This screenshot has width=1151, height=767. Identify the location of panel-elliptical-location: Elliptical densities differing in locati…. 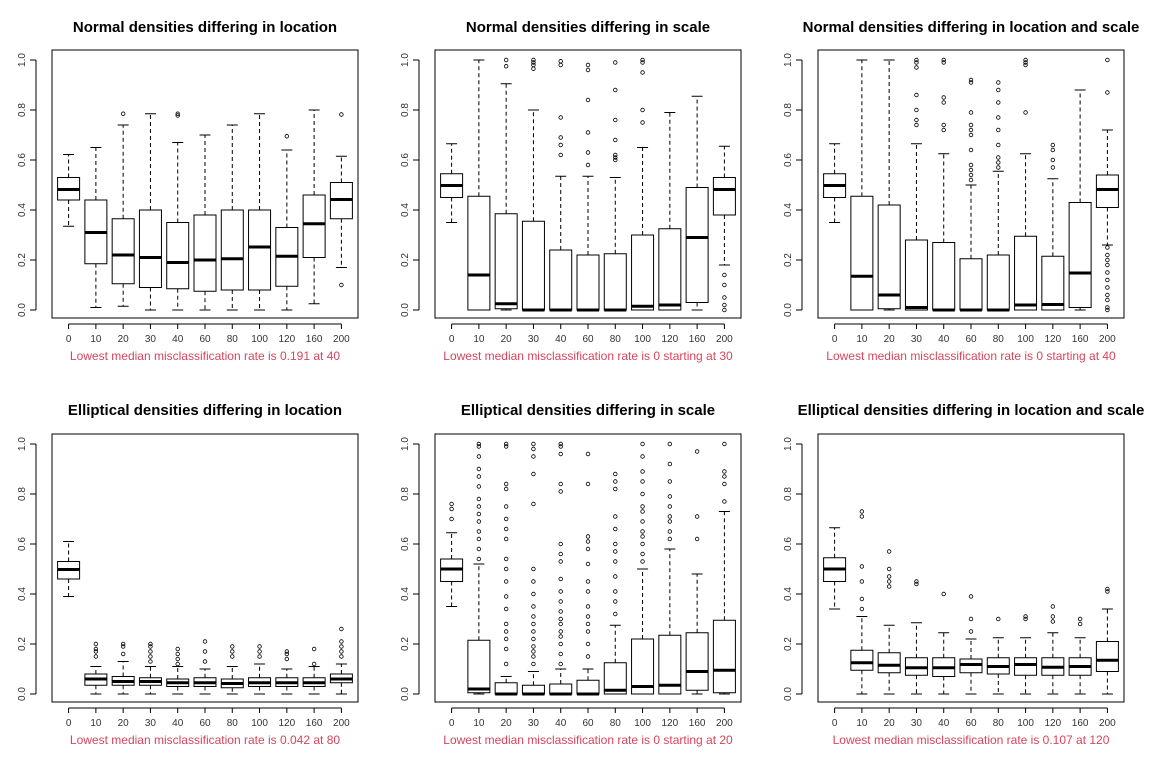
(188, 574).